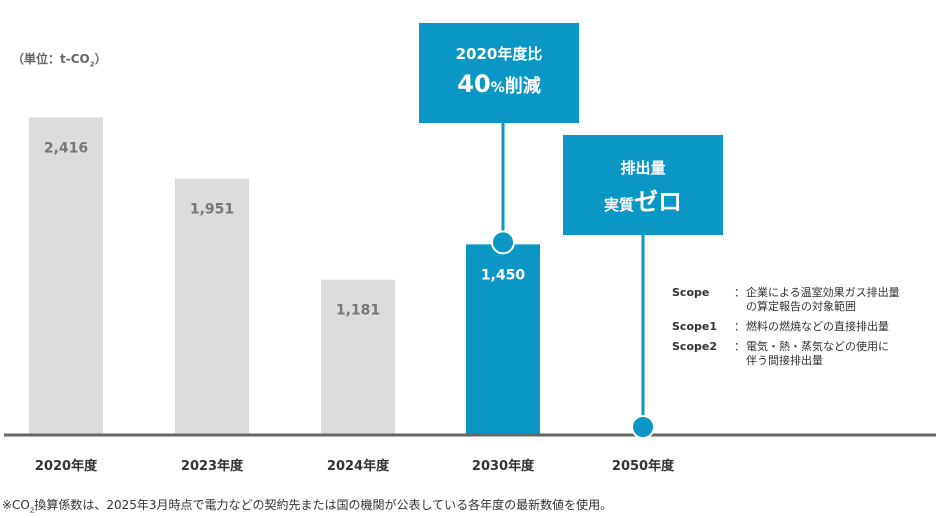  Describe the element at coordinates (503, 466) in the screenshot. I see `x-tick-label: 2030年度` at that location.